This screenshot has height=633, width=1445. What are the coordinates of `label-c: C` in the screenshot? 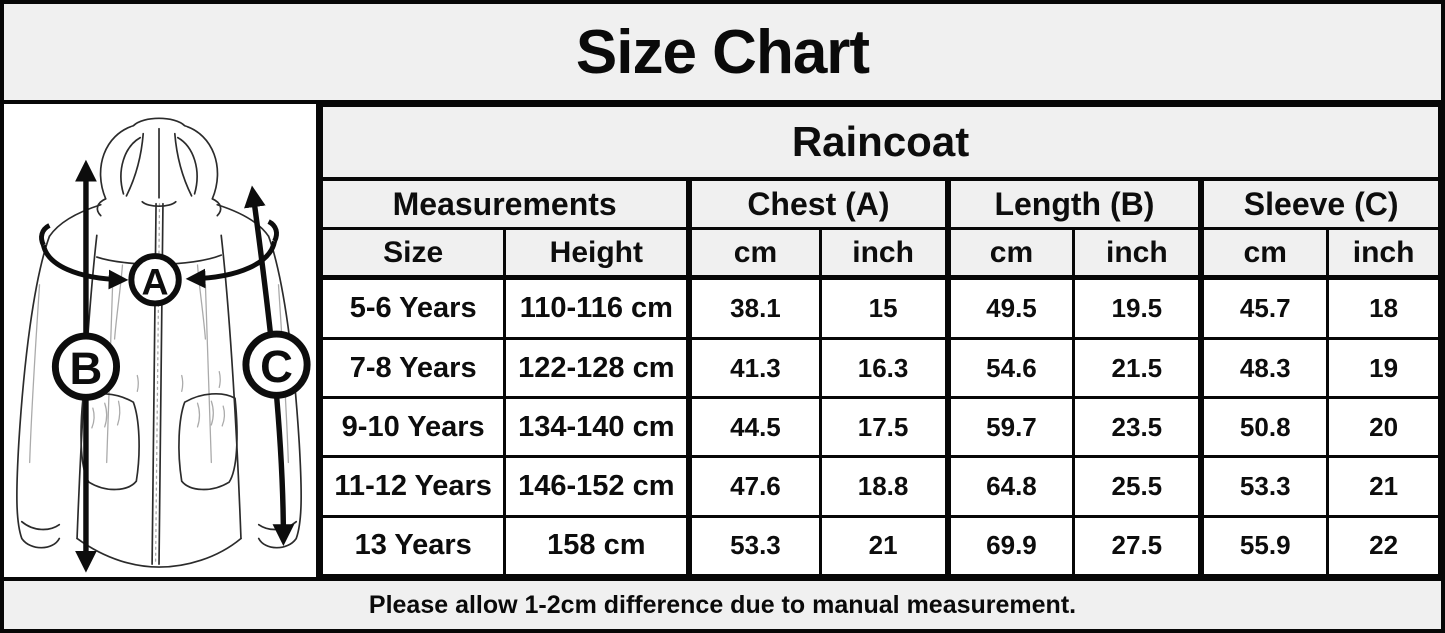 It's located at (276, 366).